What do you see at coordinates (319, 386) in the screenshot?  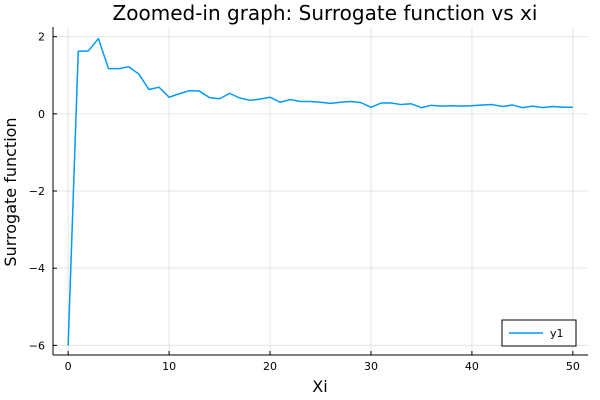 I see `x-axis-label: Xi` at bounding box center [319, 386].